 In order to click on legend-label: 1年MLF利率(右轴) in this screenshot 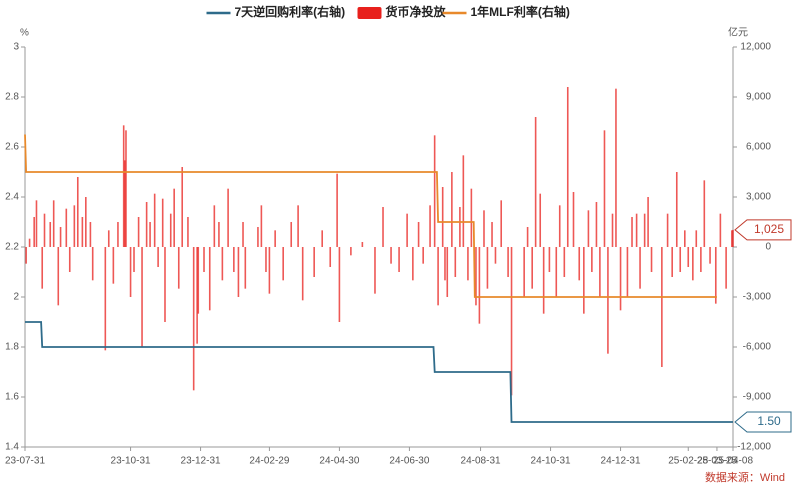, I will do `click(520, 11)`.